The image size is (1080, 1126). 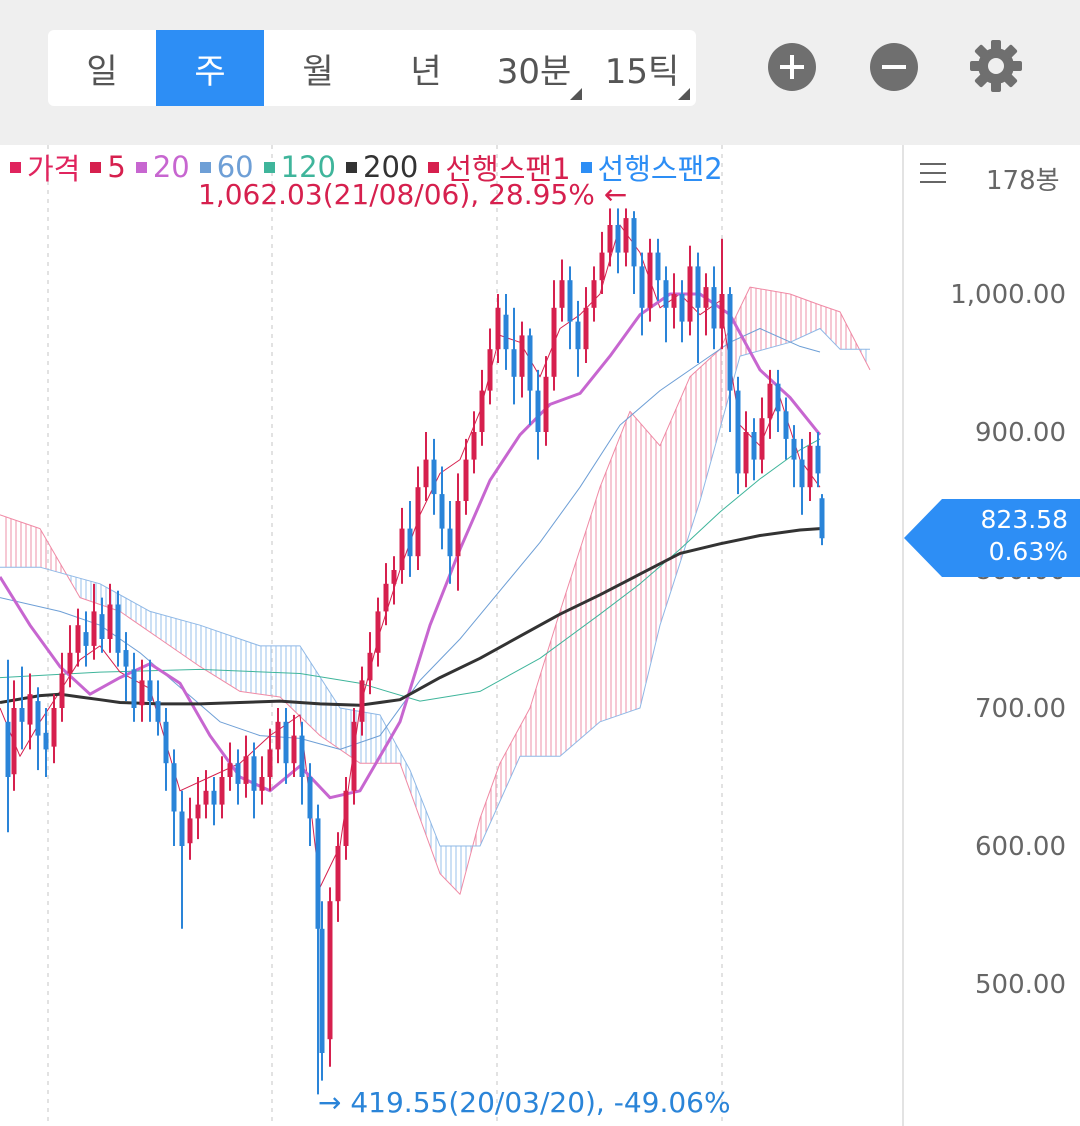 What do you see at coordinates (792, 67) in the screenshot?
I see `plus-circle-icon` at bounding box center [792, 67].